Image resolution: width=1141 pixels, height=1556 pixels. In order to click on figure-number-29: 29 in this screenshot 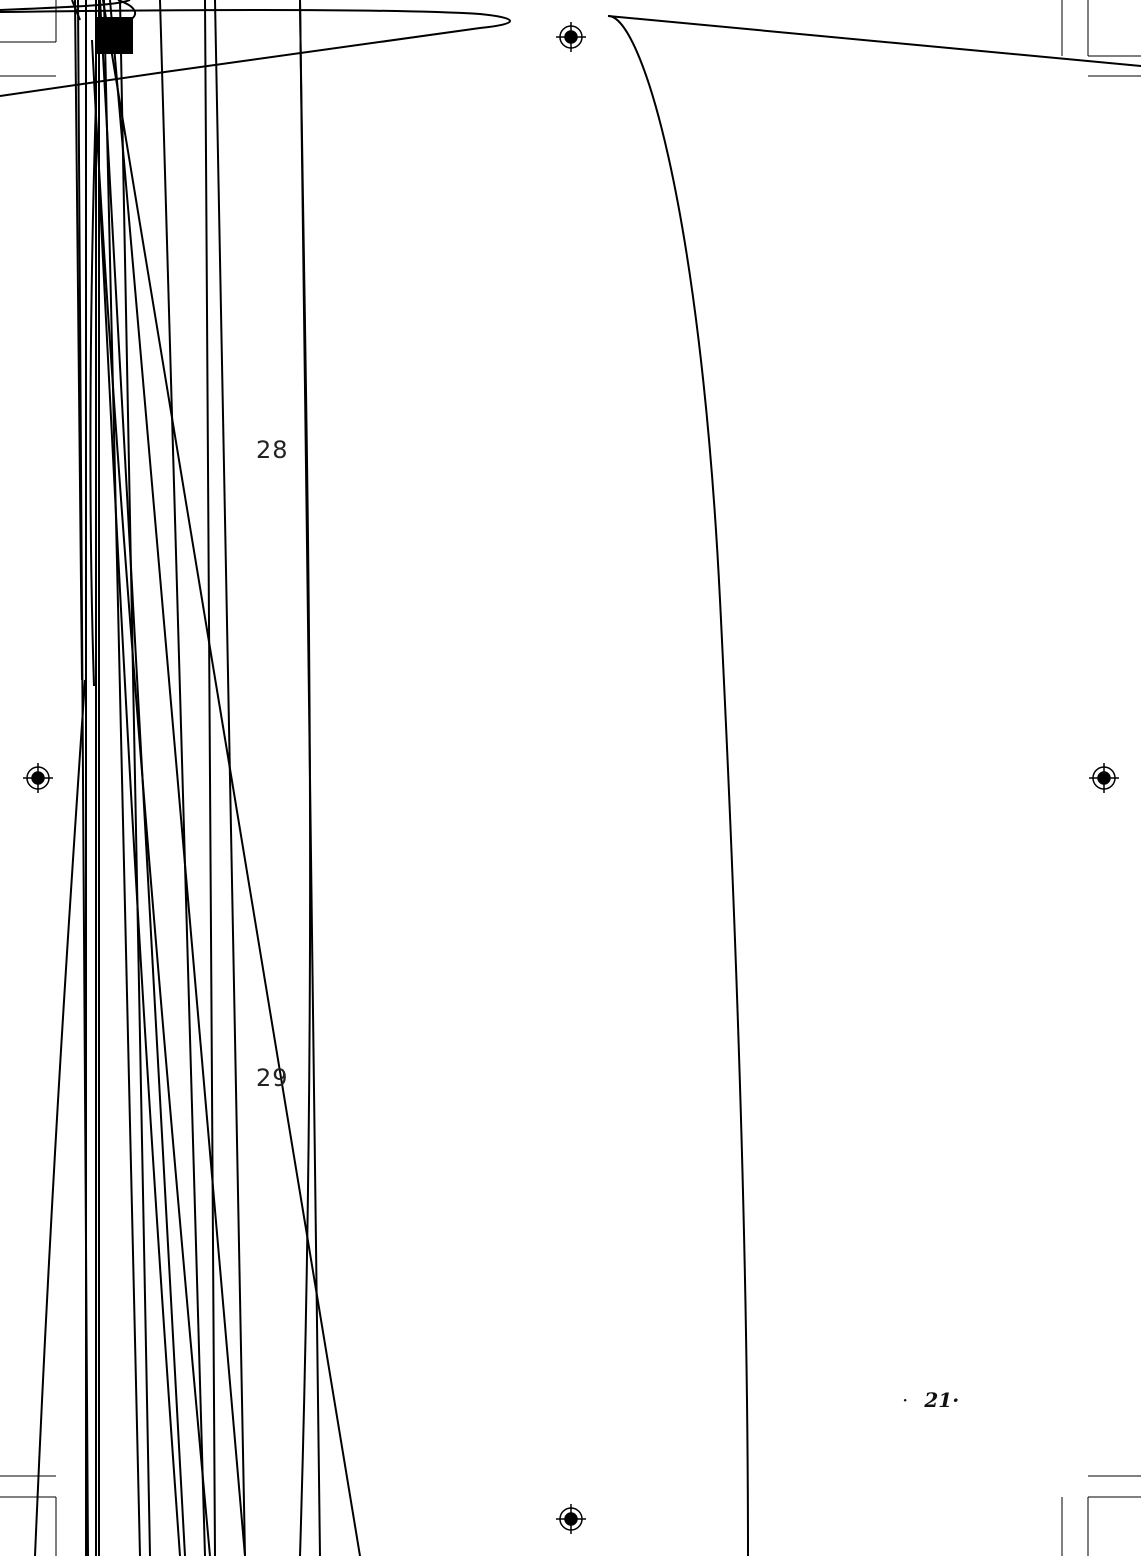, I will do `click(272, 1078)`.